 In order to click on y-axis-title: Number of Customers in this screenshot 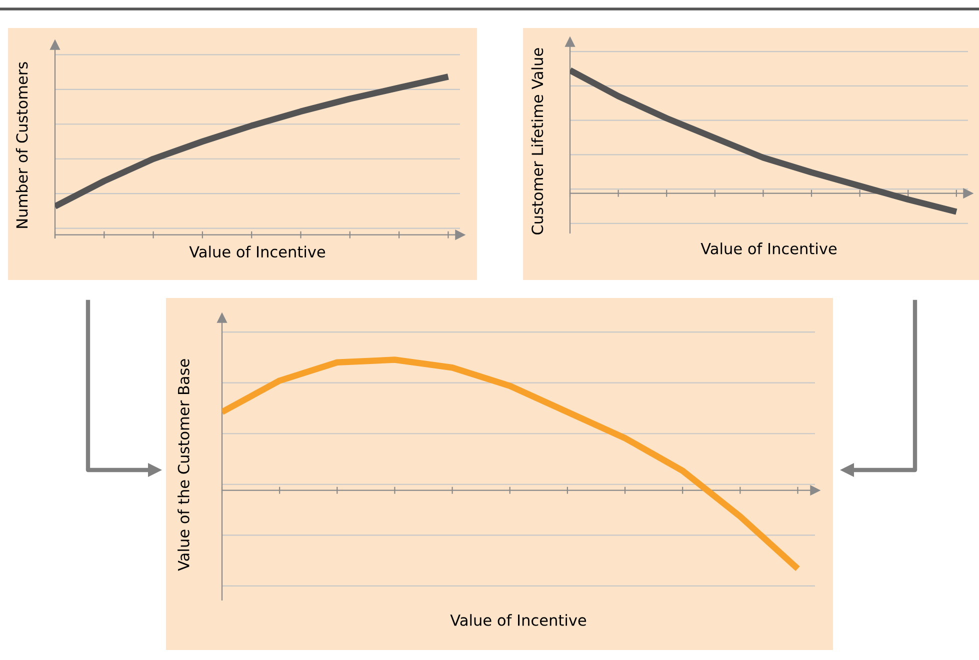, I will do `click(22, 145)`.